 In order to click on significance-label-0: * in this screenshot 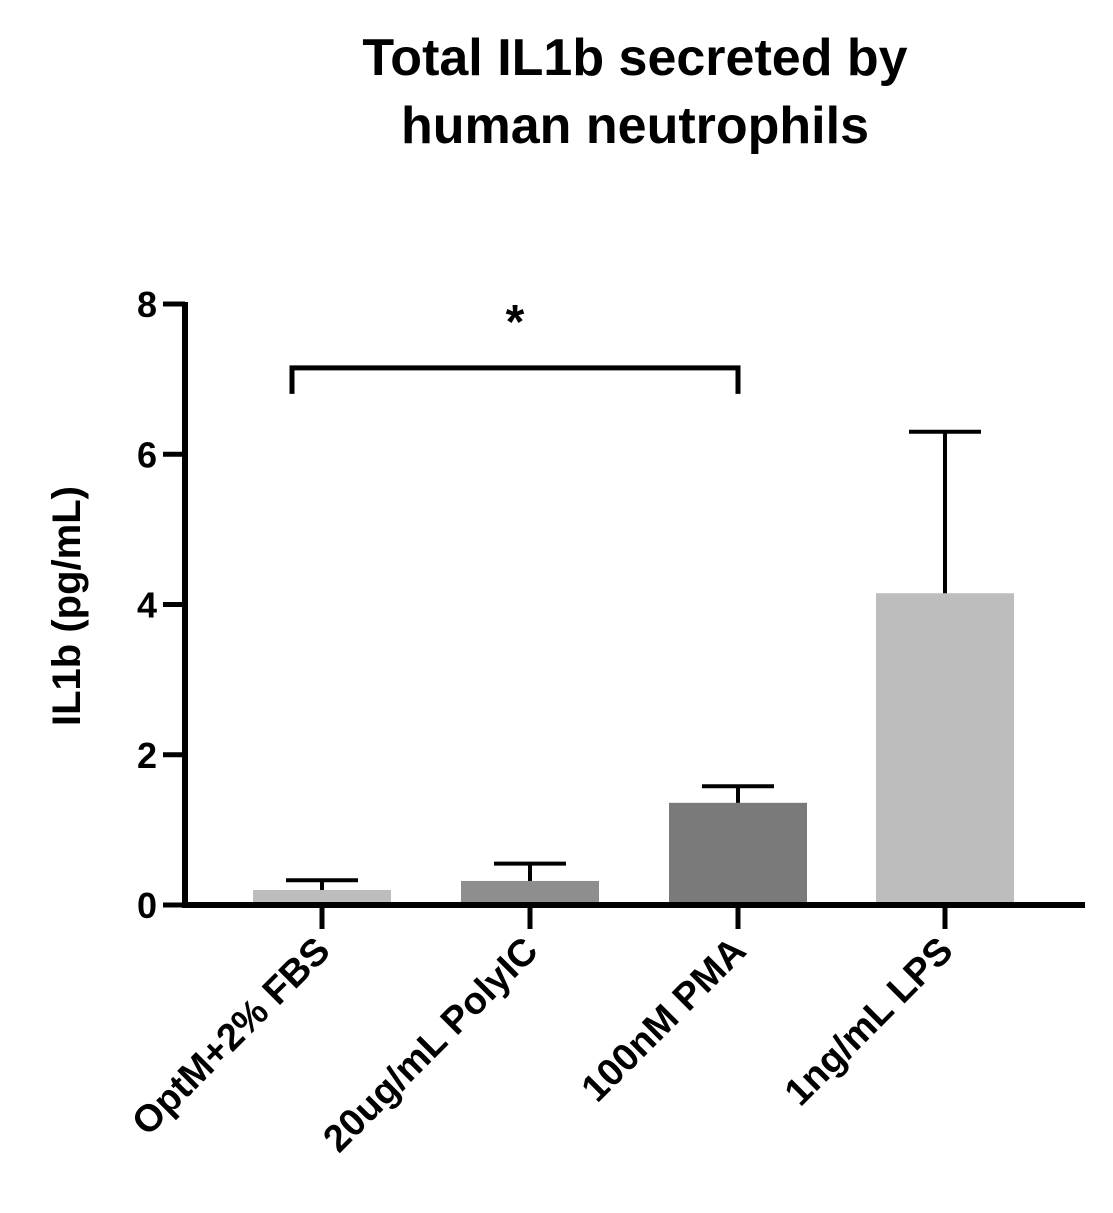, I will do `click(515, 322)`.